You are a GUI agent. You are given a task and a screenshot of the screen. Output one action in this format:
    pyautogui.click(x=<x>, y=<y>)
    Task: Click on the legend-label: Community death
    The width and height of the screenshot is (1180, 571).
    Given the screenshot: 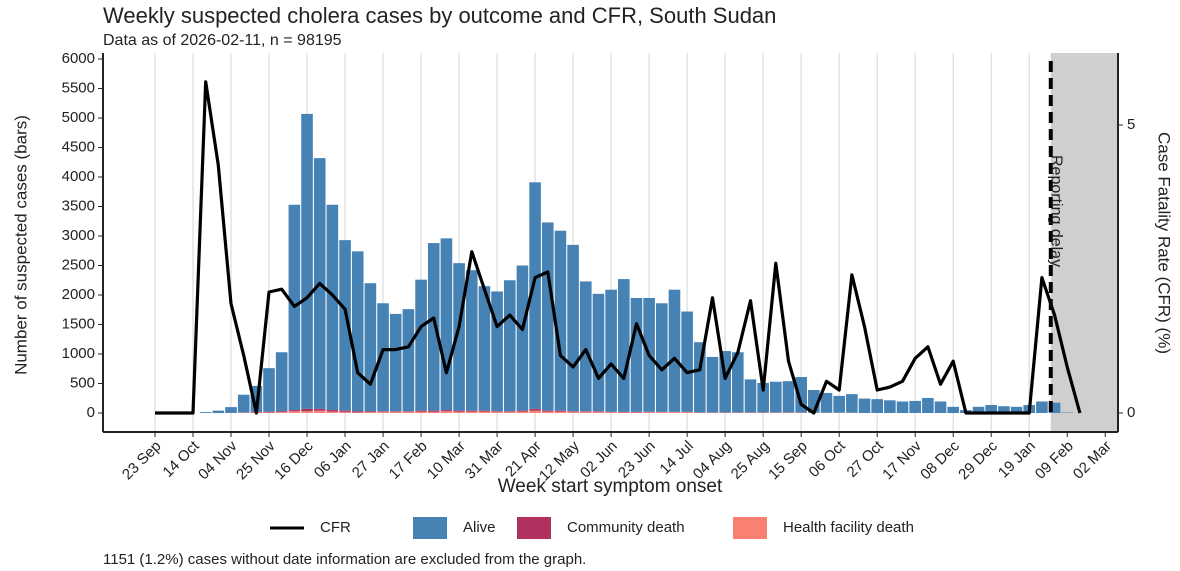 What is the action you would take?
    pyautogui.click(x=626, y=527)
    